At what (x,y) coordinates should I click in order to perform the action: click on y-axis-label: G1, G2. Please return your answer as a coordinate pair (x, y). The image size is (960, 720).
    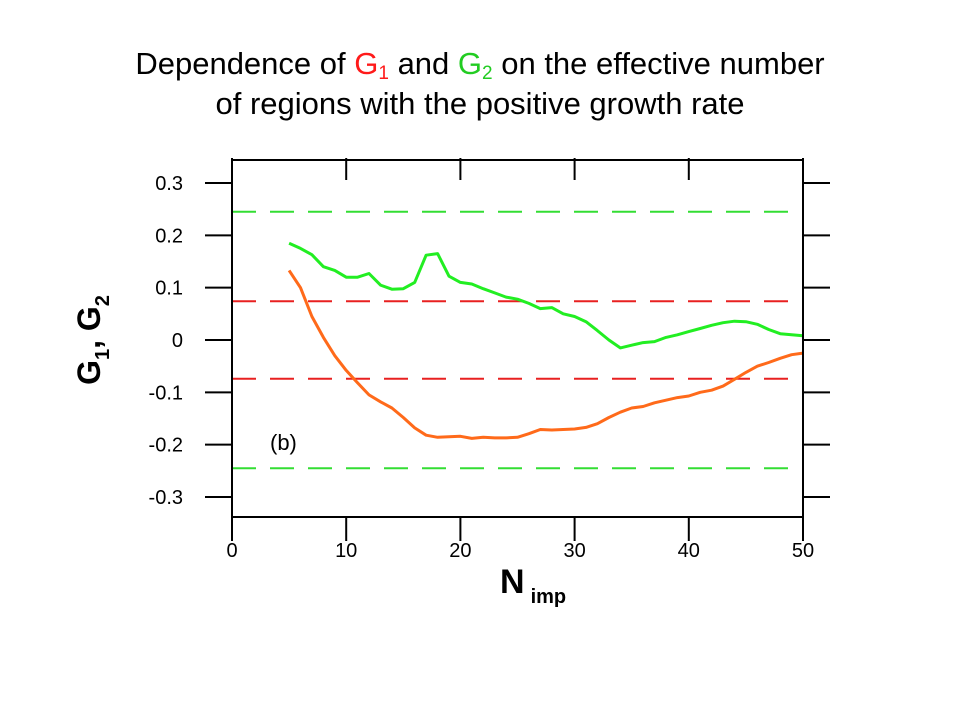
    Looking at the image, I should click on (92, 340).